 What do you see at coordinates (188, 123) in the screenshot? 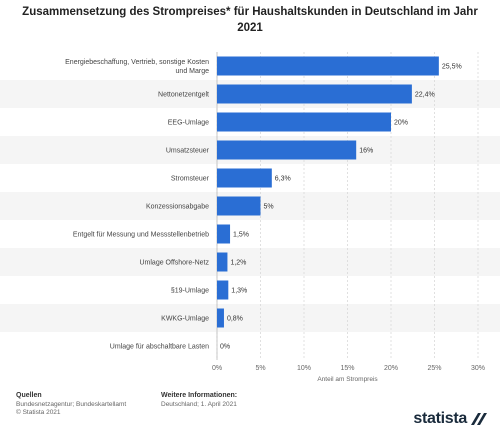
I see `category-label: EEG-Umlage` at bounding box center [188, 123].